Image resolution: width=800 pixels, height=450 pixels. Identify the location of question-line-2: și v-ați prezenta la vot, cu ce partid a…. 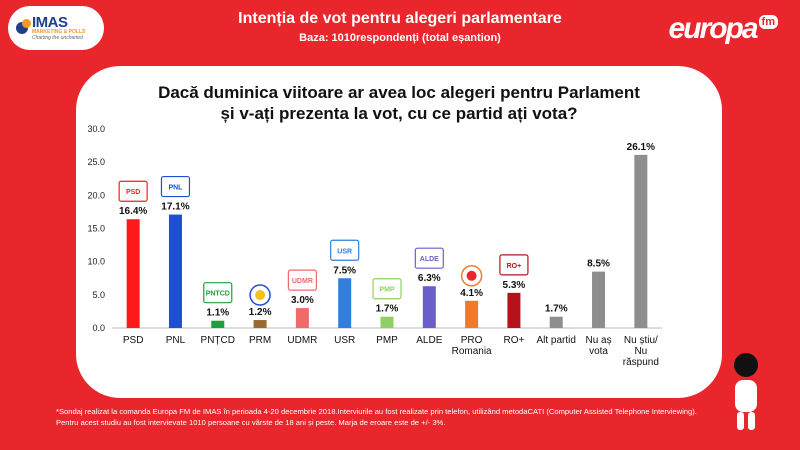
(399, 113).